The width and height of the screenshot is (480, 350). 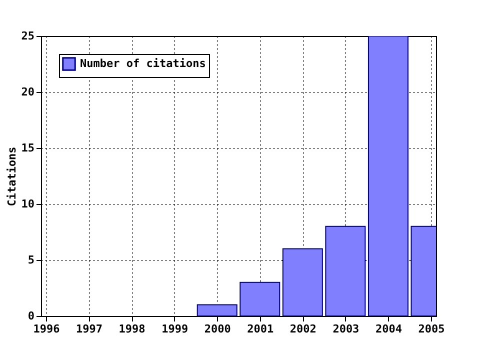 I want to click on y-tick-label: 20, so click(x=27, y=92).